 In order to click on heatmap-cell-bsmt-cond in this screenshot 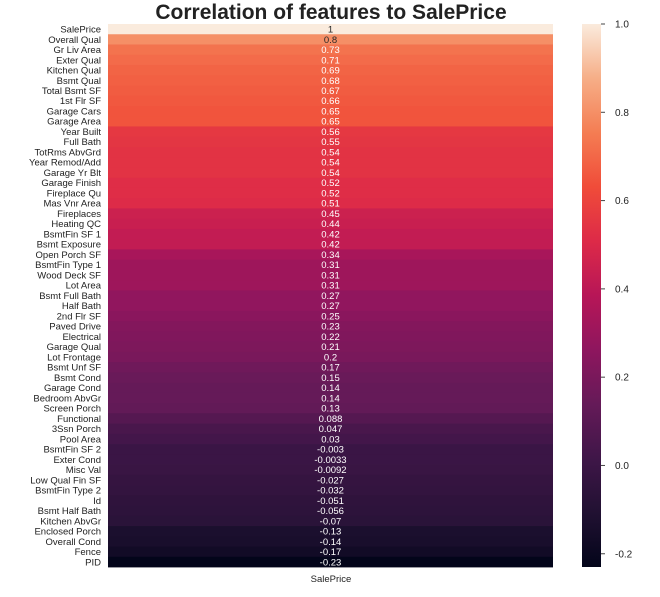, I will do `click(330, 377)`.